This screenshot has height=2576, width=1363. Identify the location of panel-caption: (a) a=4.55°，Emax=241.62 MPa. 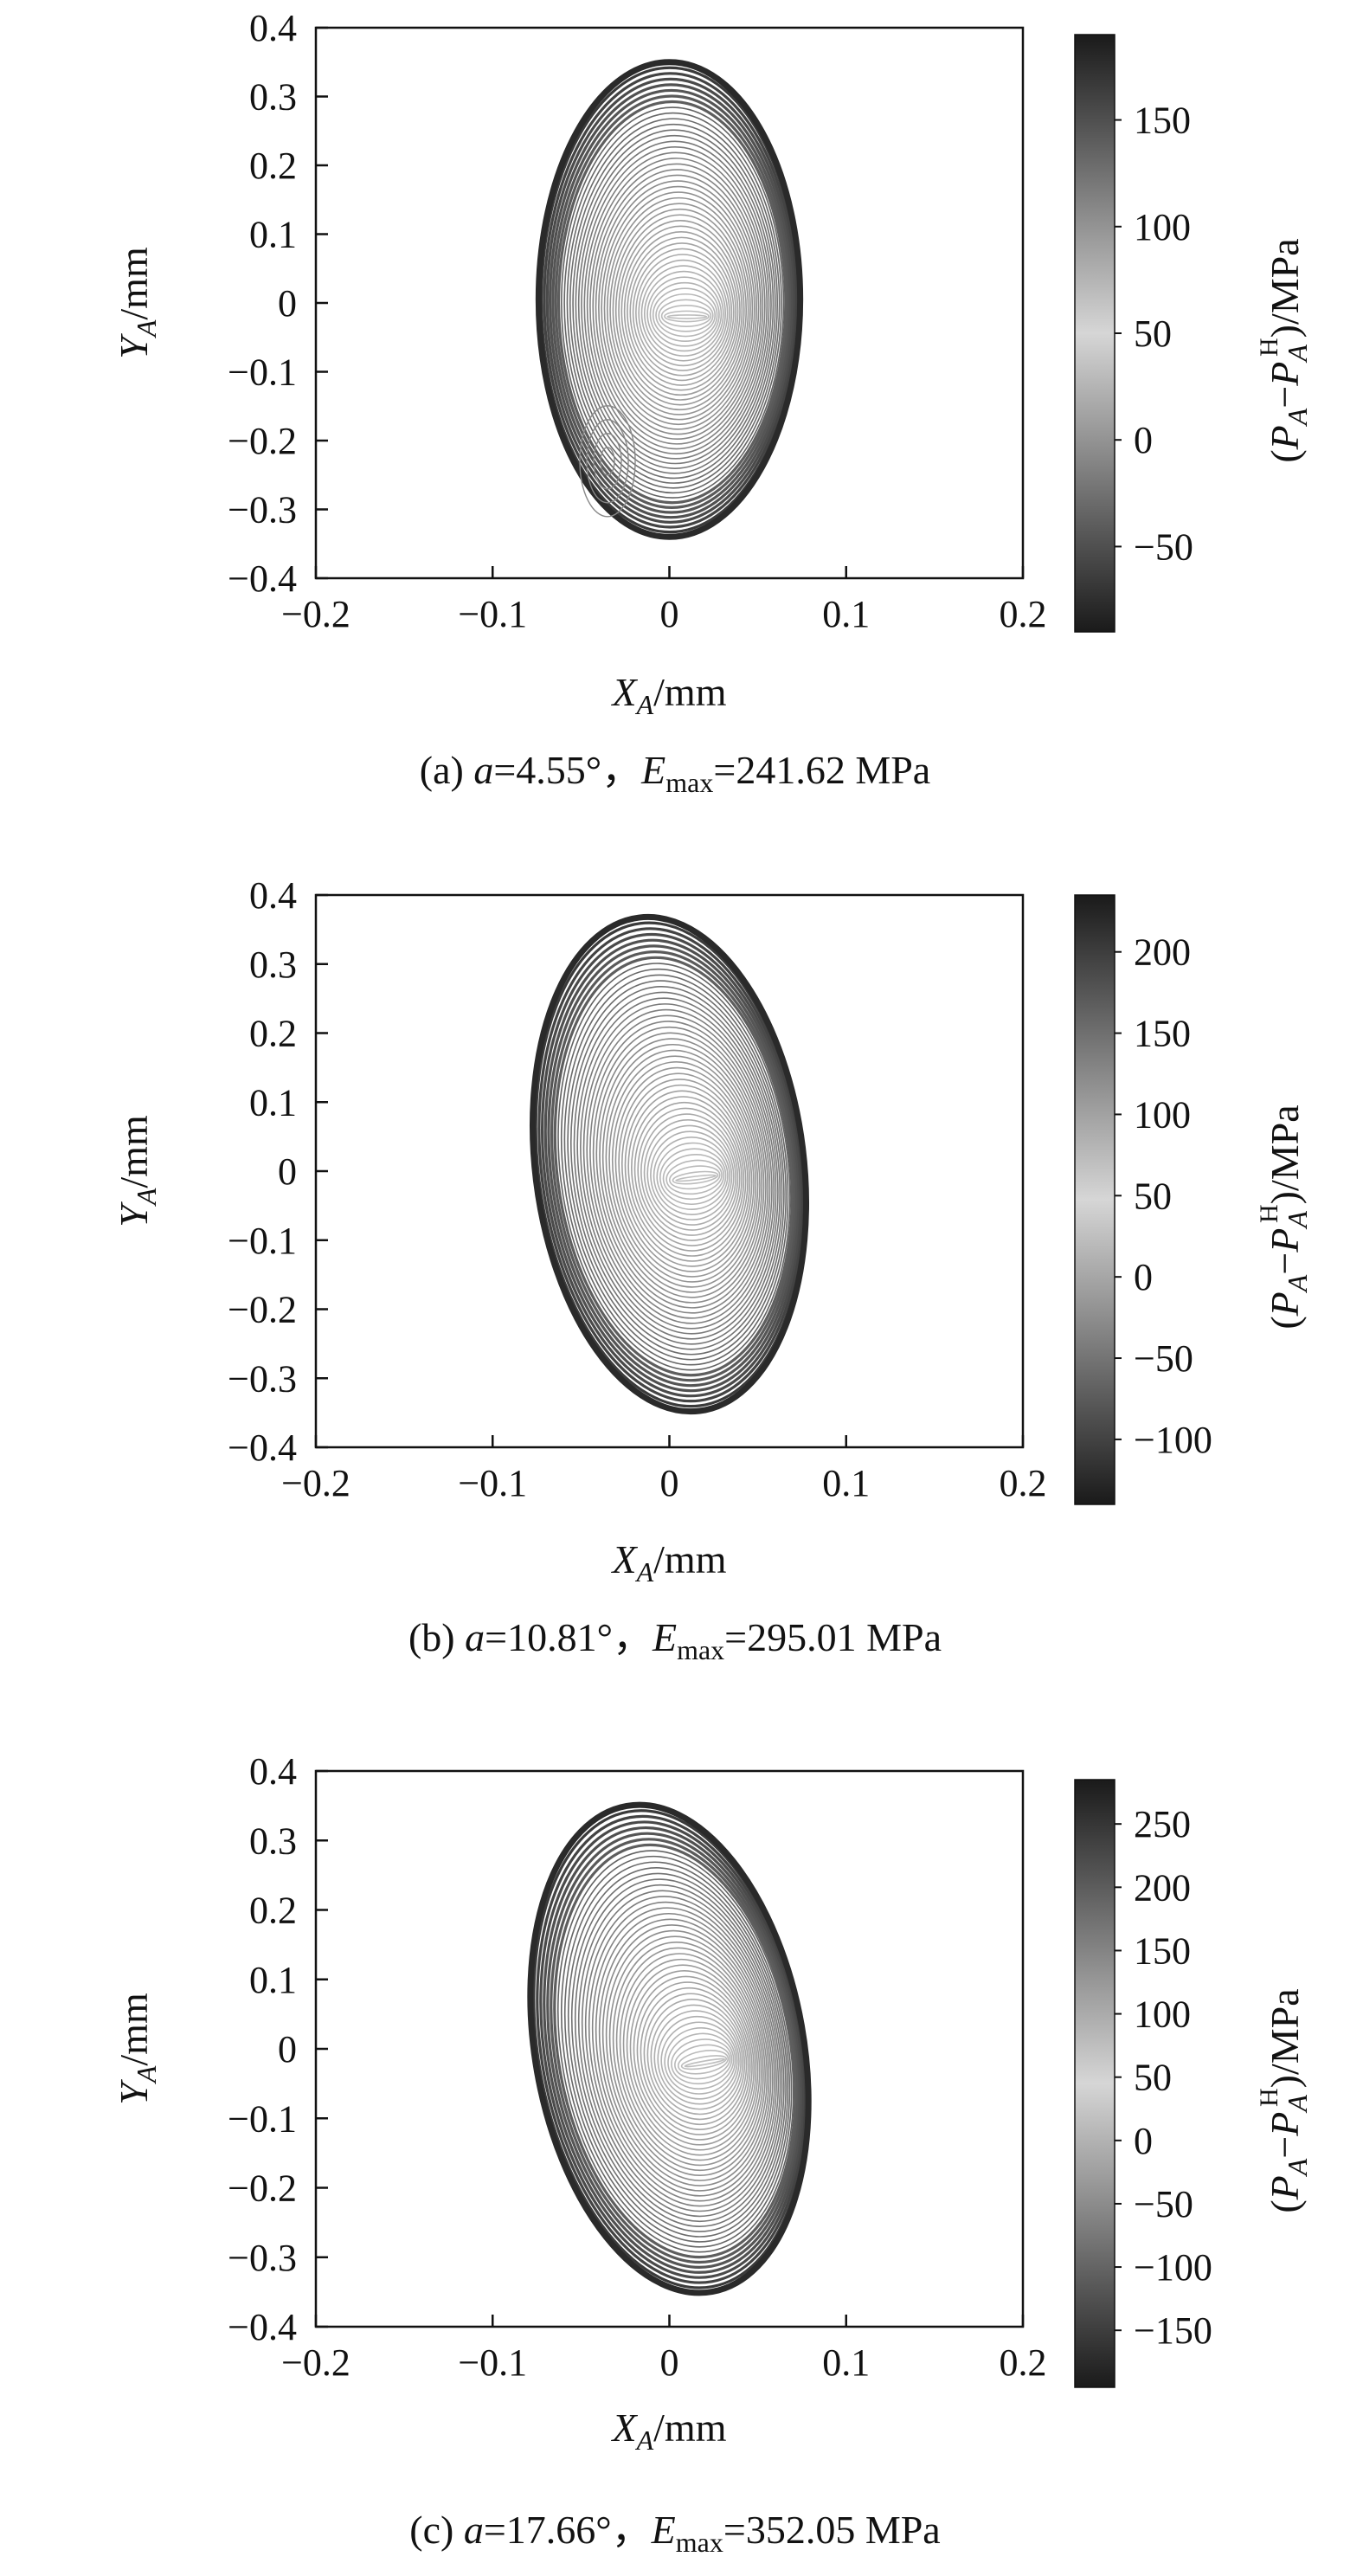
(675, 773).